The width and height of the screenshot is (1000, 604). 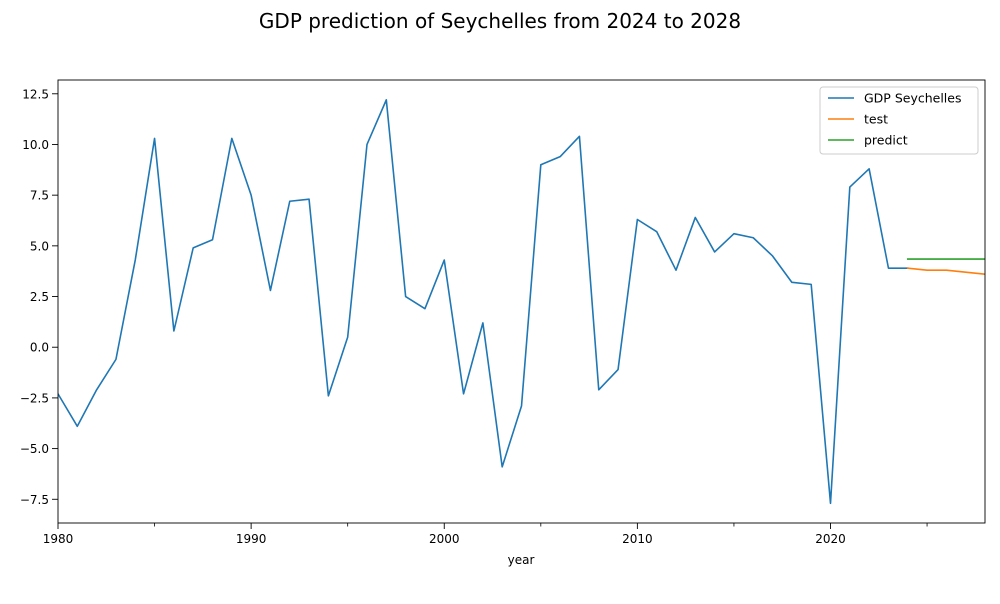 What do you see at coordinates (444, 539) in the screenshot?
I see `x-tick-label: 2000` at bounding box center [444, 539].